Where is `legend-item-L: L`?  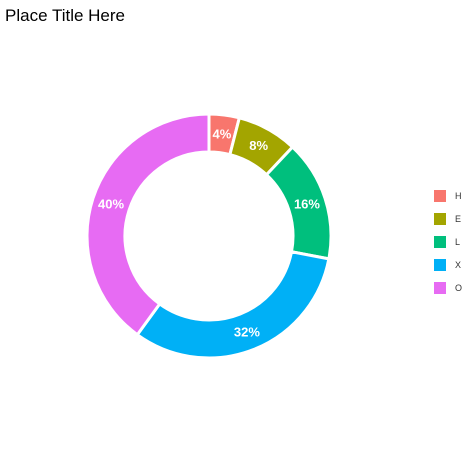 legend-item-L: L is located at coordinates (449, 241).